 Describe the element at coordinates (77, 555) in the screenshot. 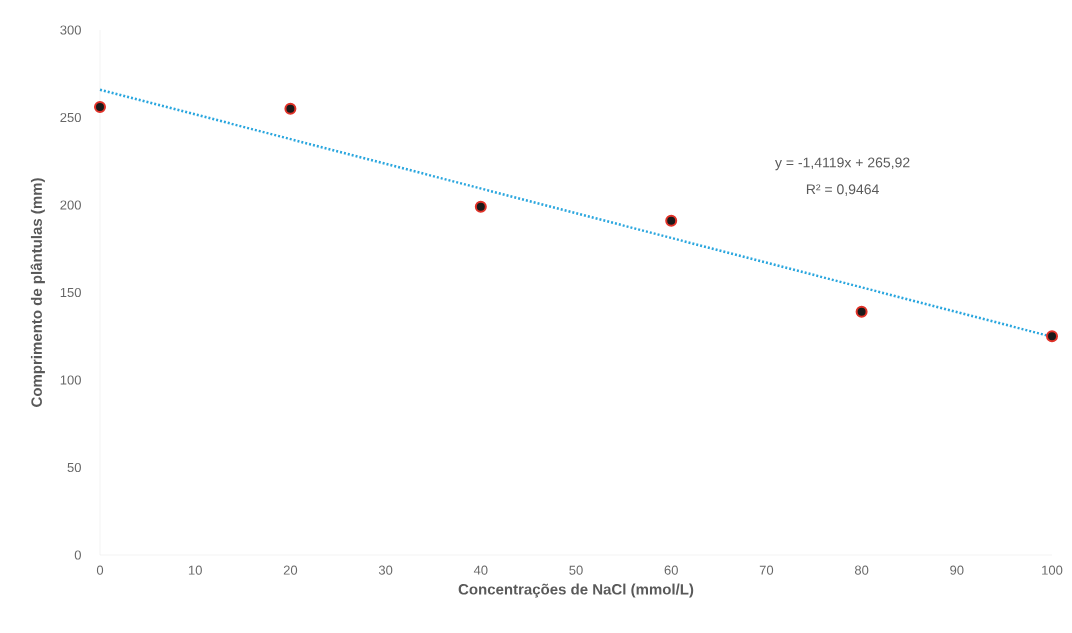

I see `y-tick-label: 0` at that location.